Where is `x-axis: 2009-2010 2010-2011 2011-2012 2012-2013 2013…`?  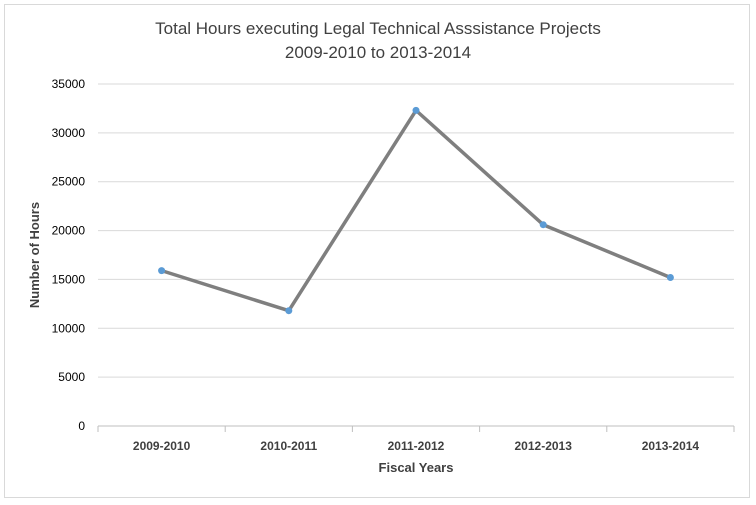
x-axis: 2009-2010 2010-2011 2011-2012 2012-2013 2013… is located at coordinates (416, 439).